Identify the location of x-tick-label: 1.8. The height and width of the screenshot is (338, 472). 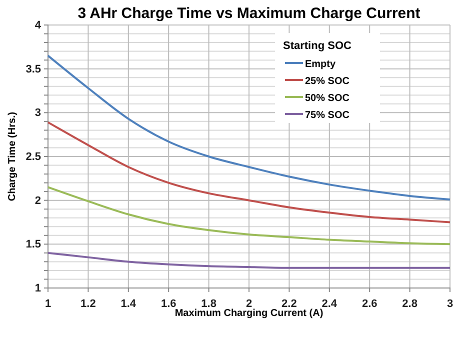
(208, 304).